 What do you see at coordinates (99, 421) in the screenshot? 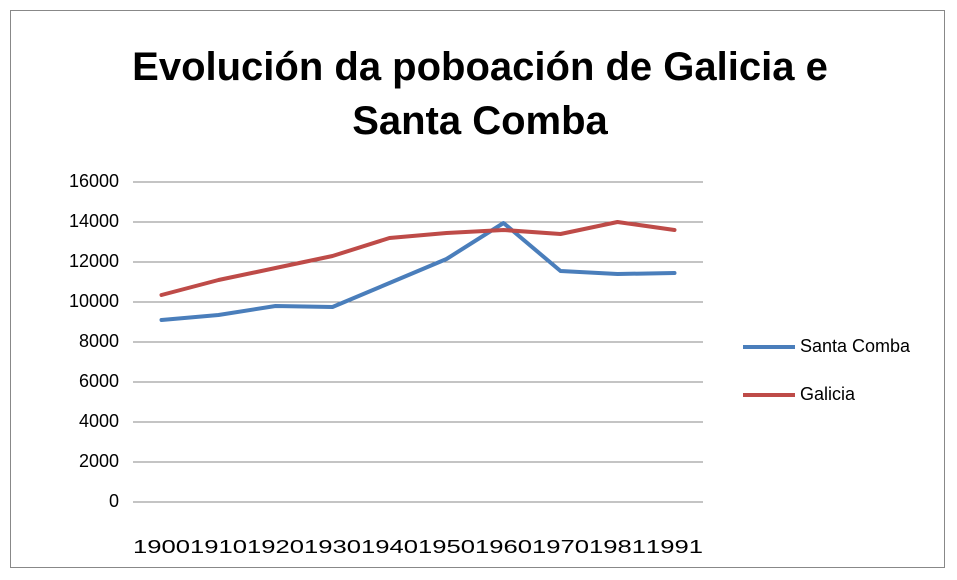
I see `y-tick-label: 4000` at bounding box center [99, 421].